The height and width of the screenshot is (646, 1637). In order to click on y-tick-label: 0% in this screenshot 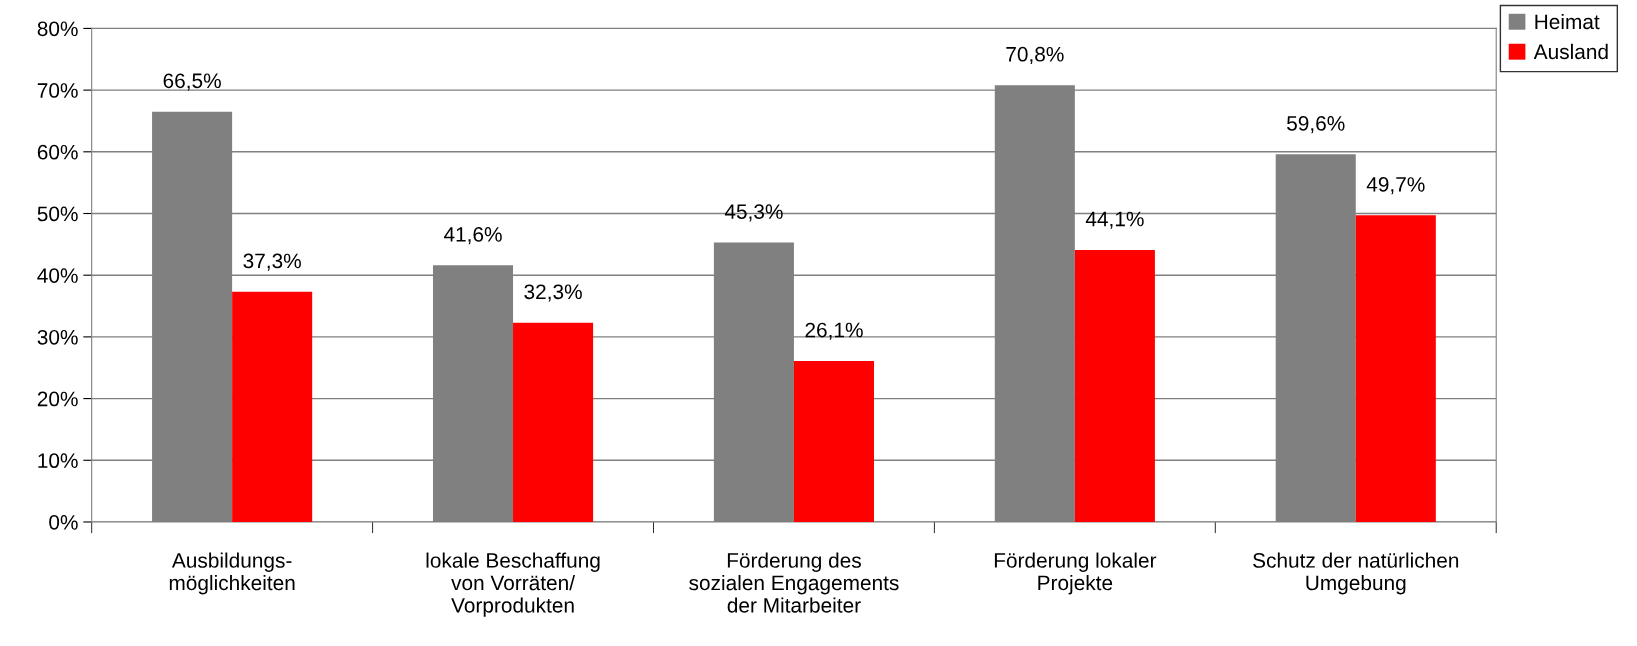, I will do `click(63, 522)`.